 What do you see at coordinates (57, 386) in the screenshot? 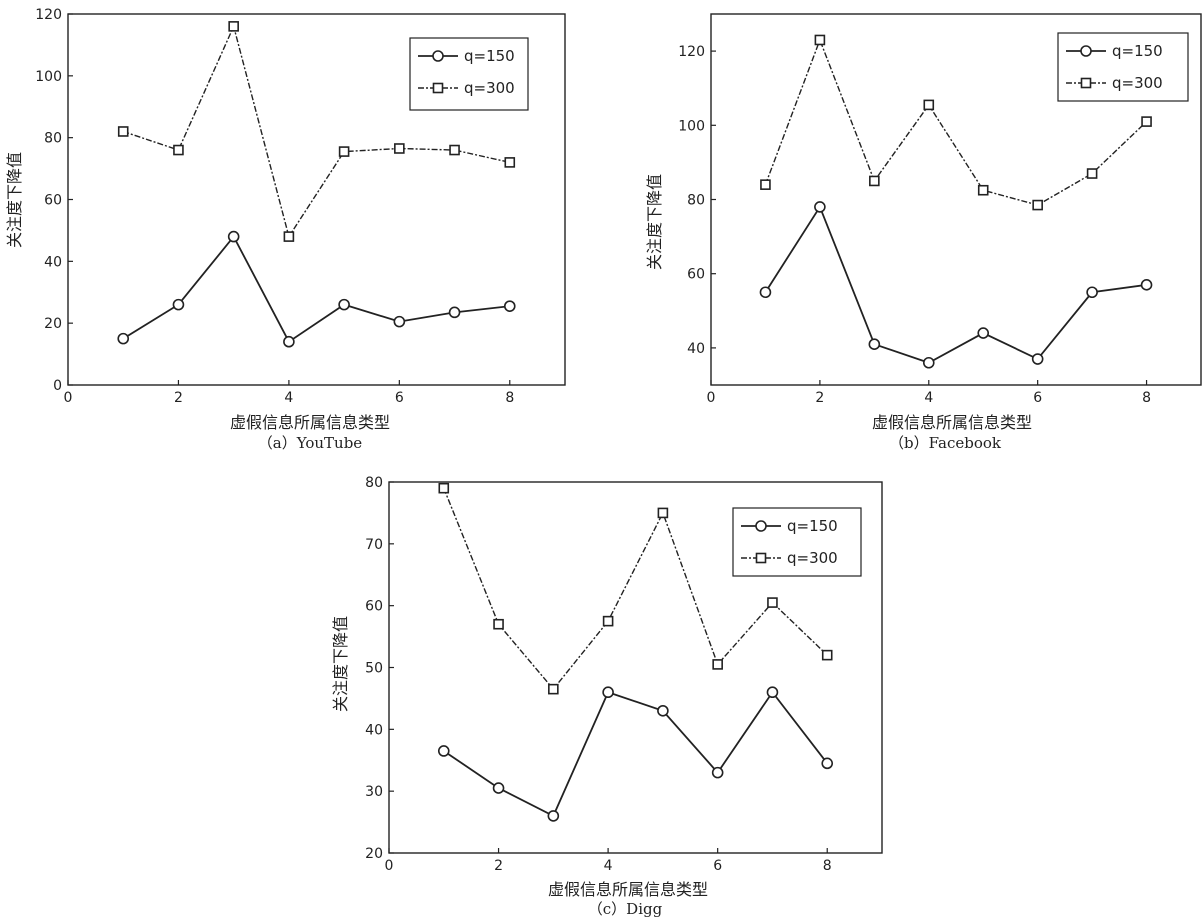
I see `y-tick-label: 0` at bounding box center [57, 386].